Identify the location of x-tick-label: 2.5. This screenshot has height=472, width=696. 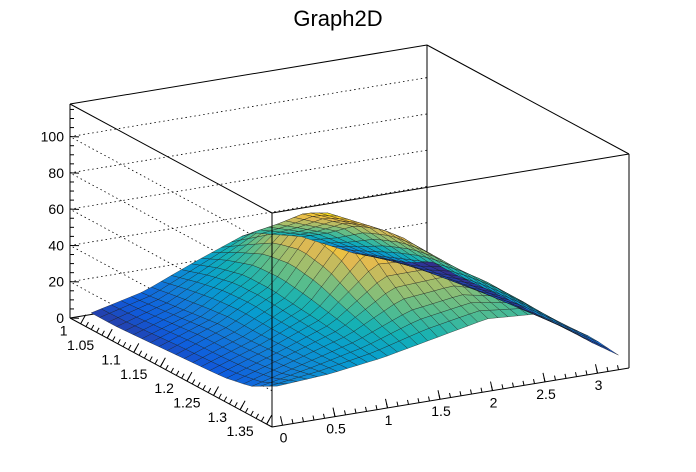
(546, 394).